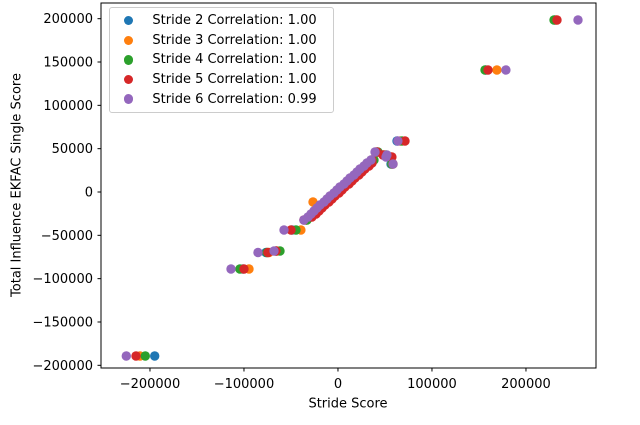  I want to click on legend-item-stride-3: Stride 3 Correlation: 1.00, so click(221, 41).